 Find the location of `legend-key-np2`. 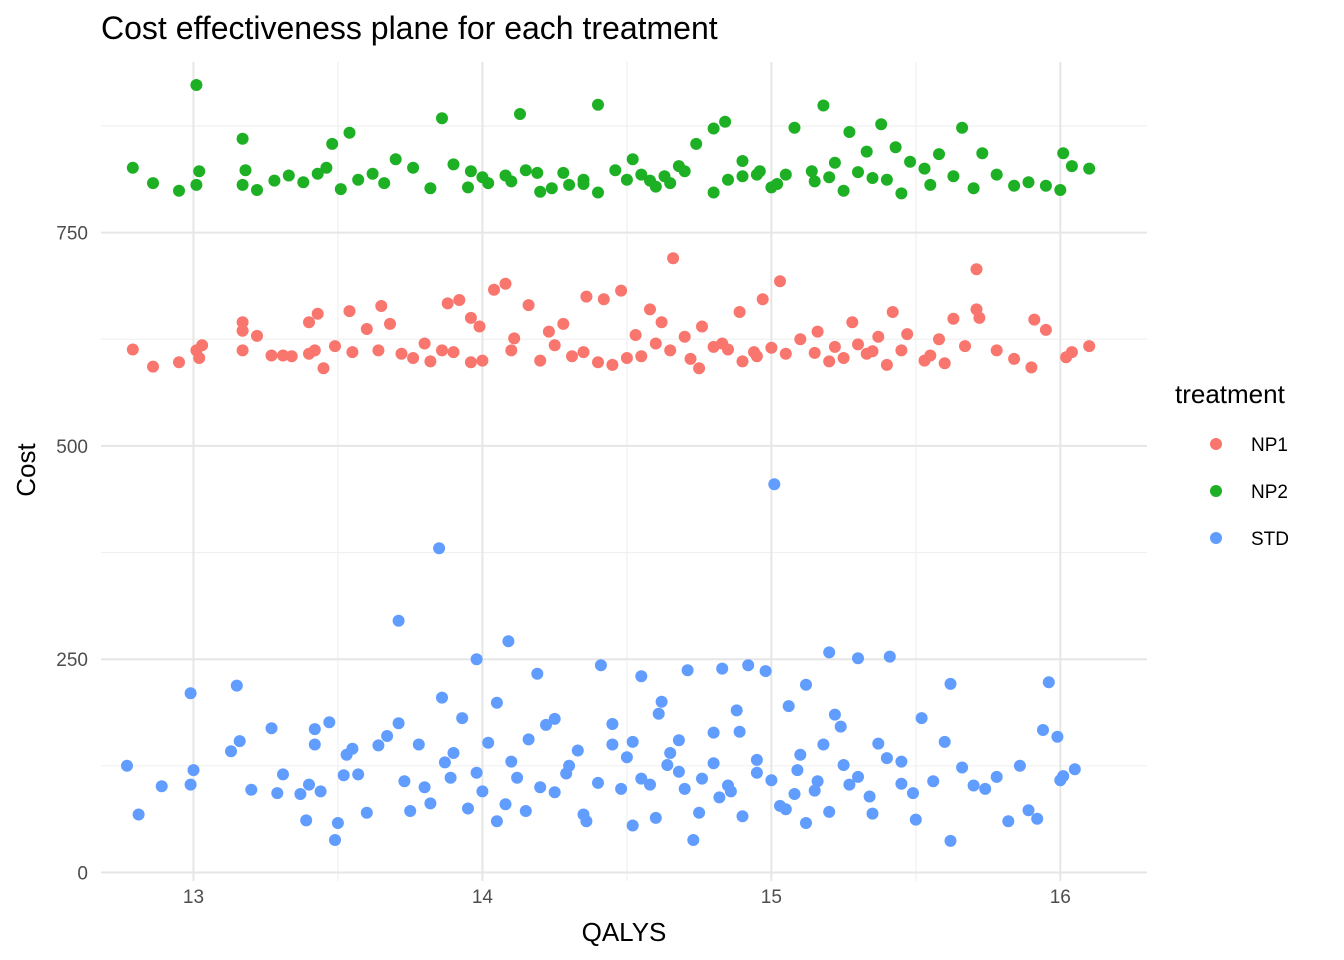

legend-key-np2 is located at coordinates (1216, 491).